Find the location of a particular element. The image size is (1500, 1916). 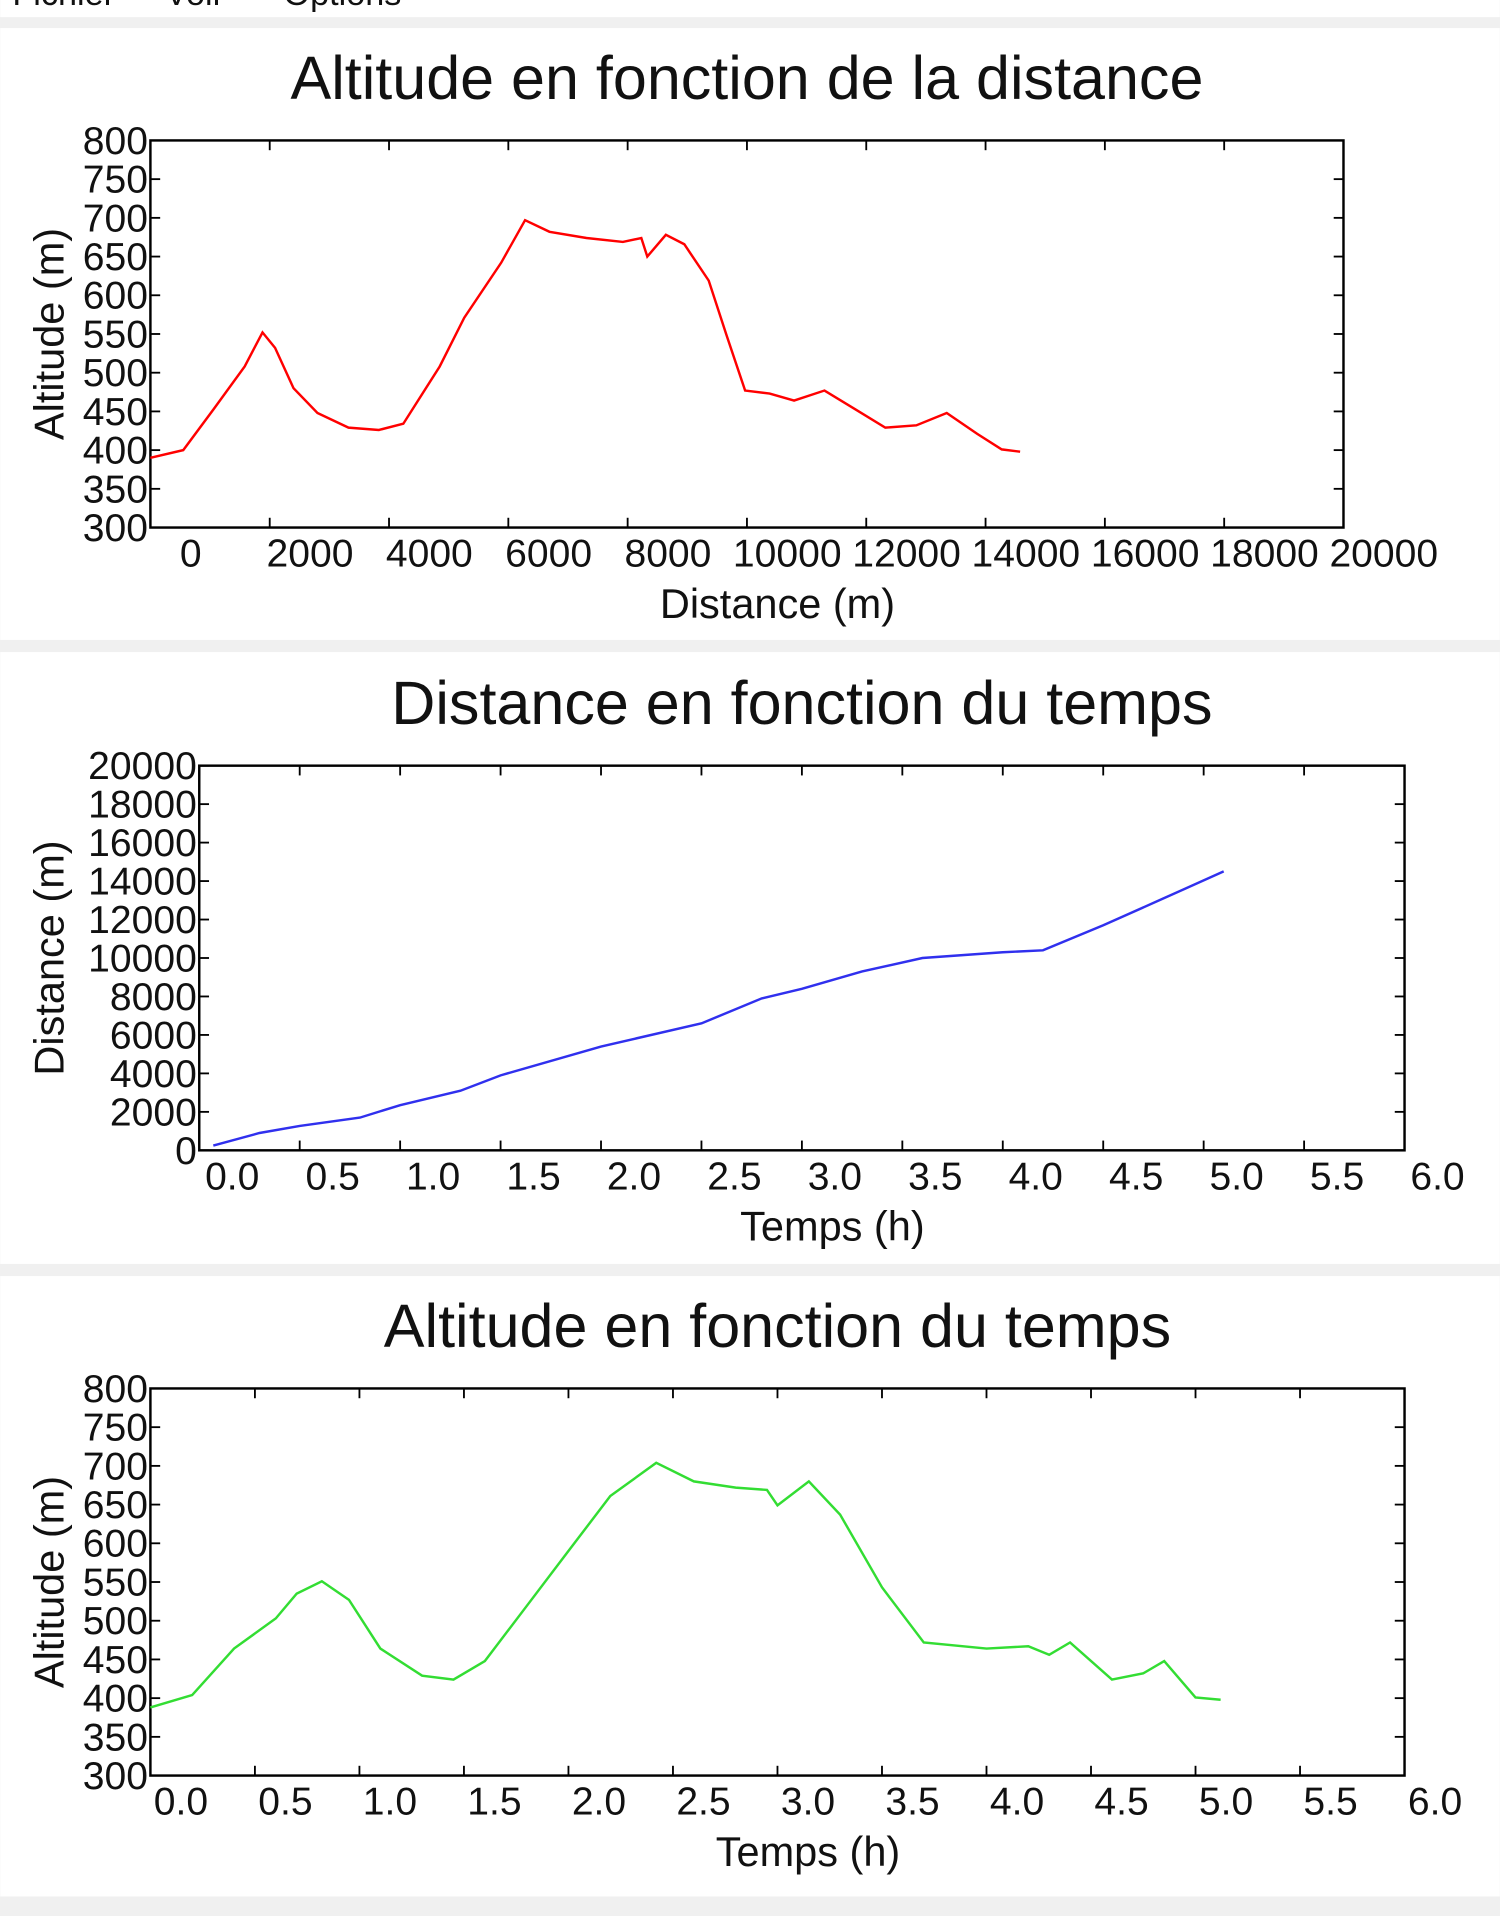

menu-bar is located at coordinates (750, 9).